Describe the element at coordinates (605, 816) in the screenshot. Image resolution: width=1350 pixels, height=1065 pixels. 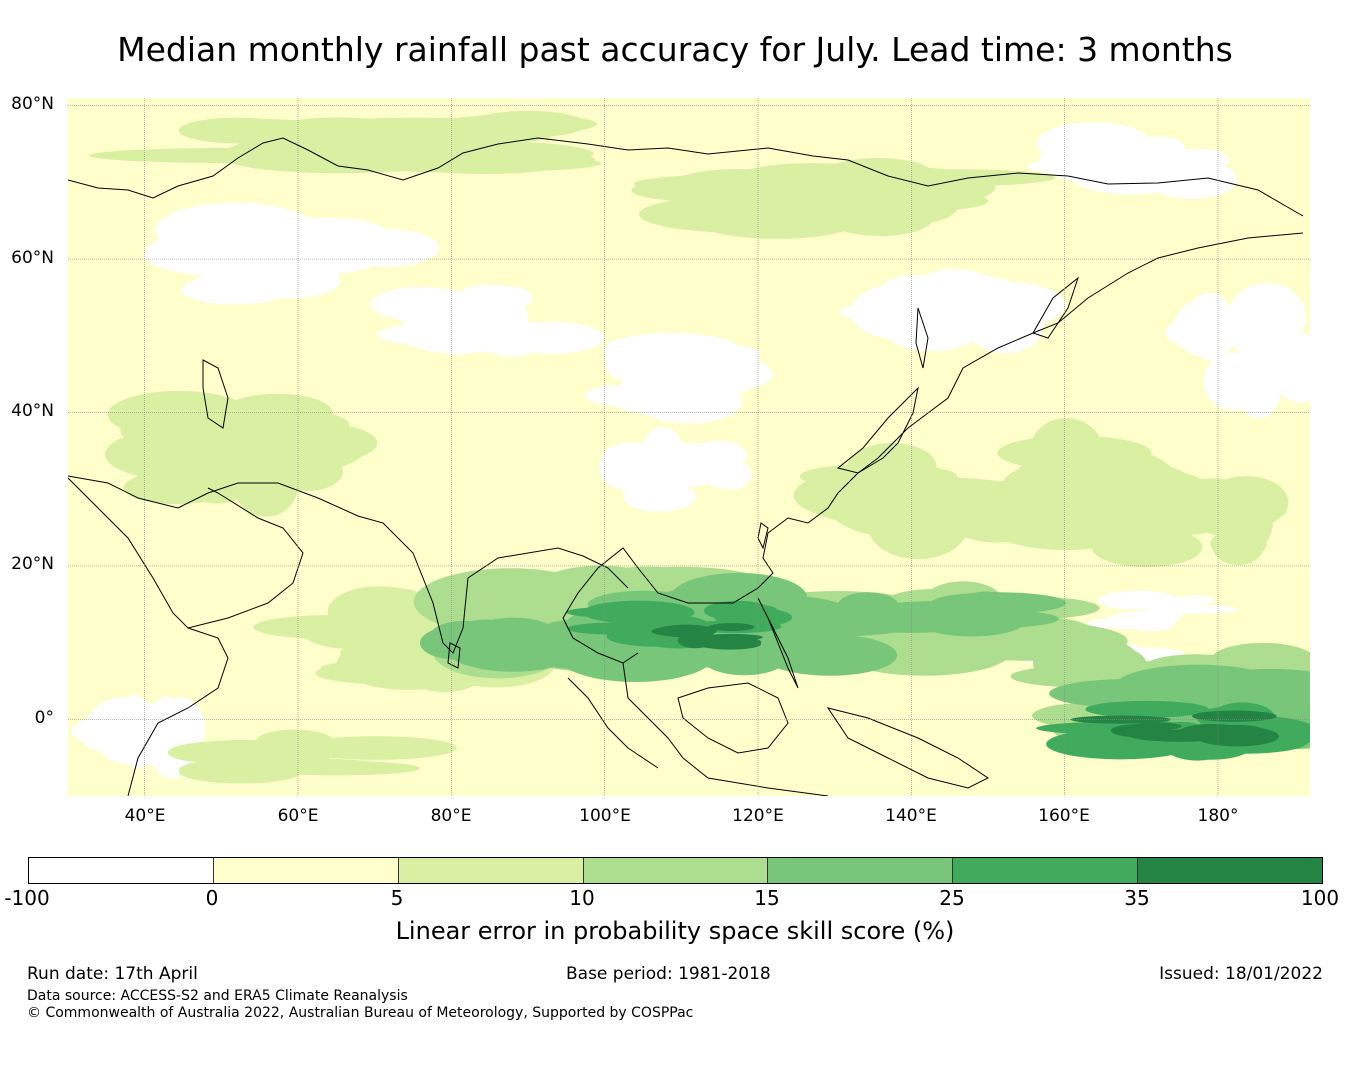
I see `lon-label-100e: 100°E` at that location.